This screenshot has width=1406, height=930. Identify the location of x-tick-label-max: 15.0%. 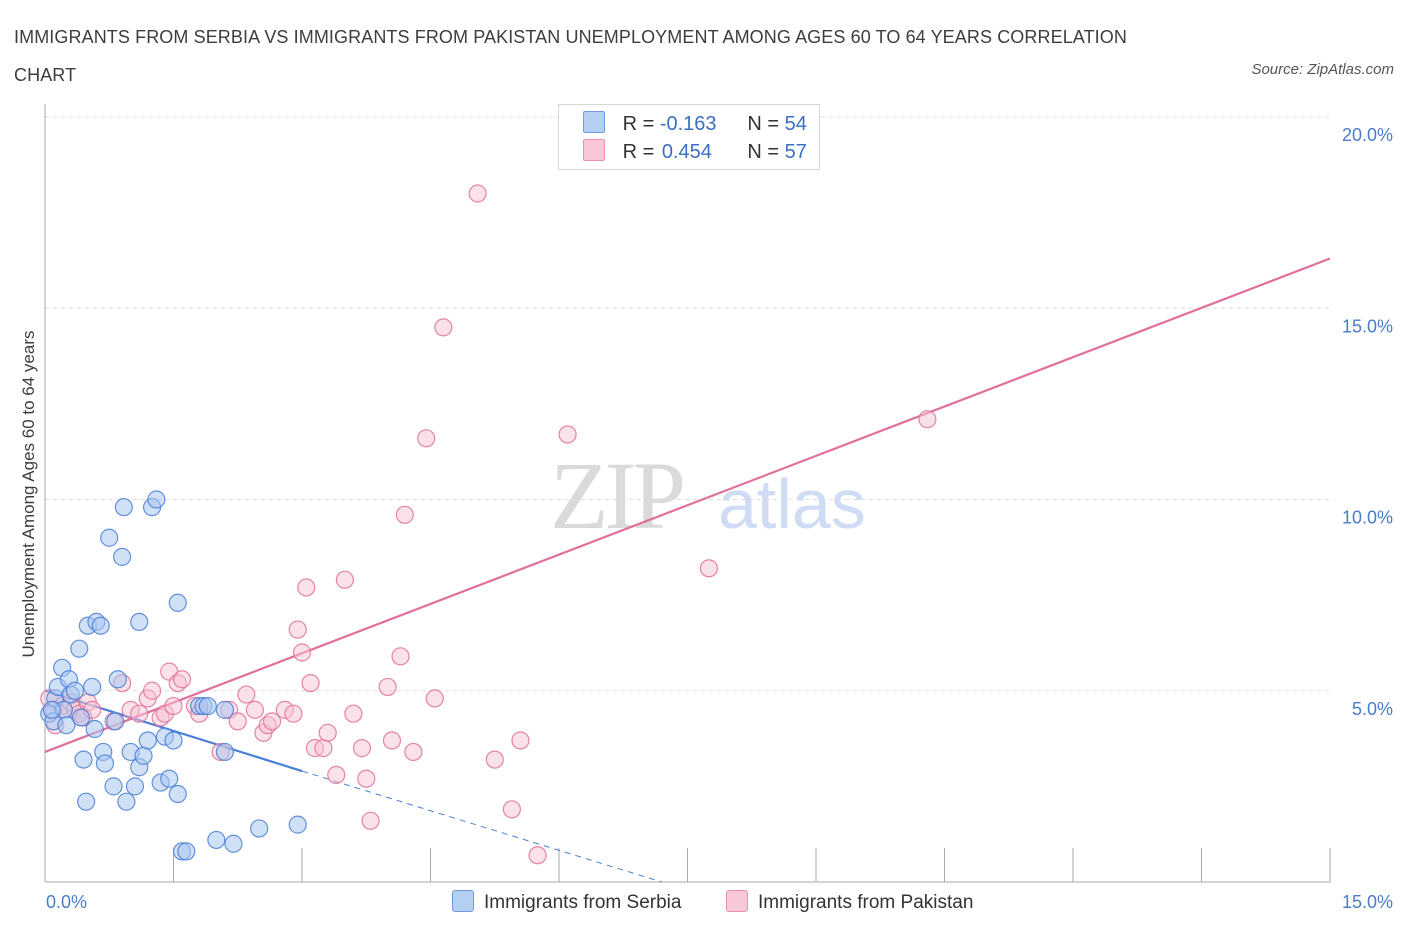
(1367, 902).